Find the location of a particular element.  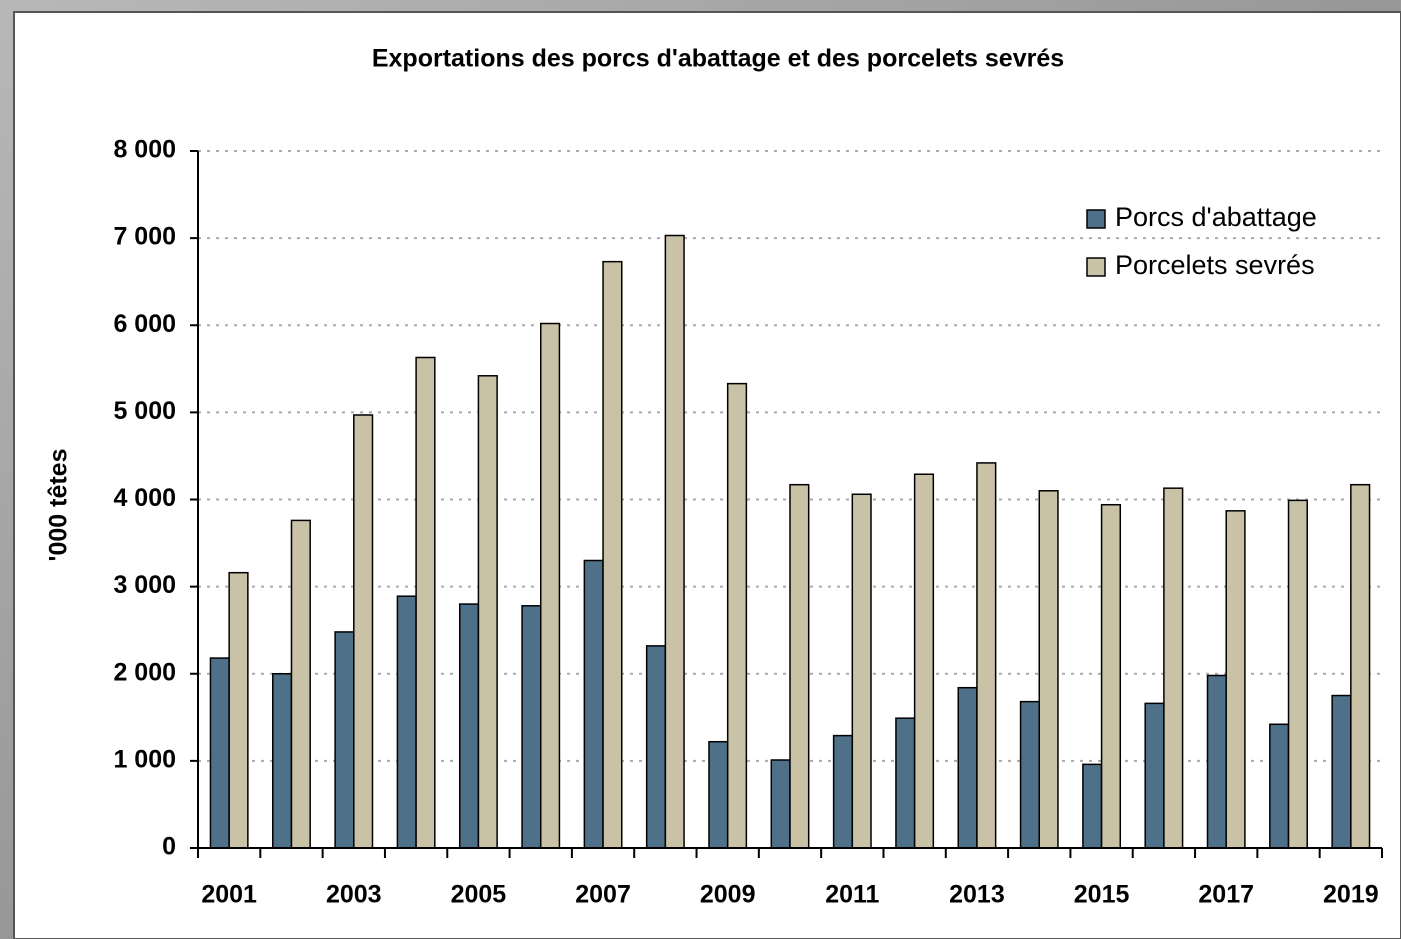

x-tick-label: 2011 is located at coordinates (852, 895).